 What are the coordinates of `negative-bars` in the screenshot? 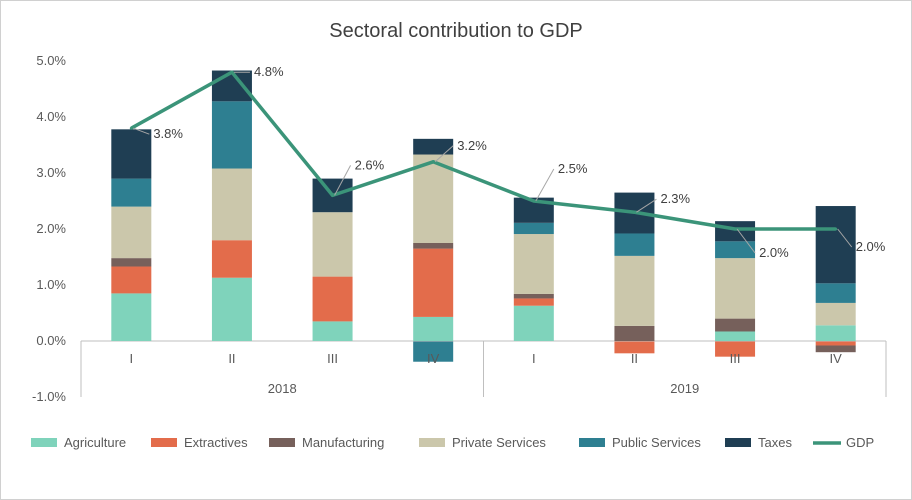 It's located at (634, 351).